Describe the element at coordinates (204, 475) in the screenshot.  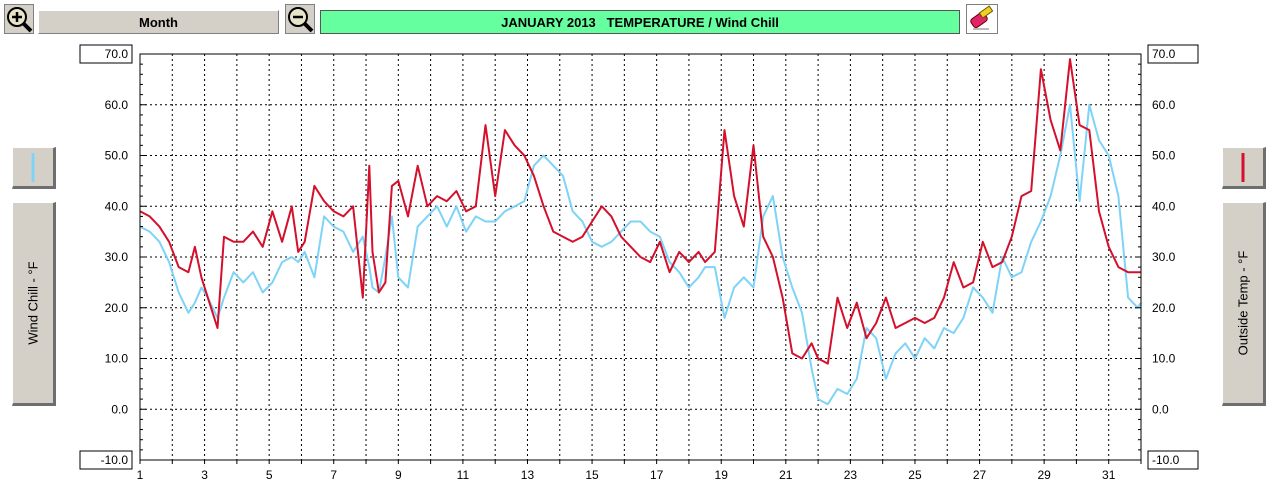
I see `x-tick-label: 3` at that location.